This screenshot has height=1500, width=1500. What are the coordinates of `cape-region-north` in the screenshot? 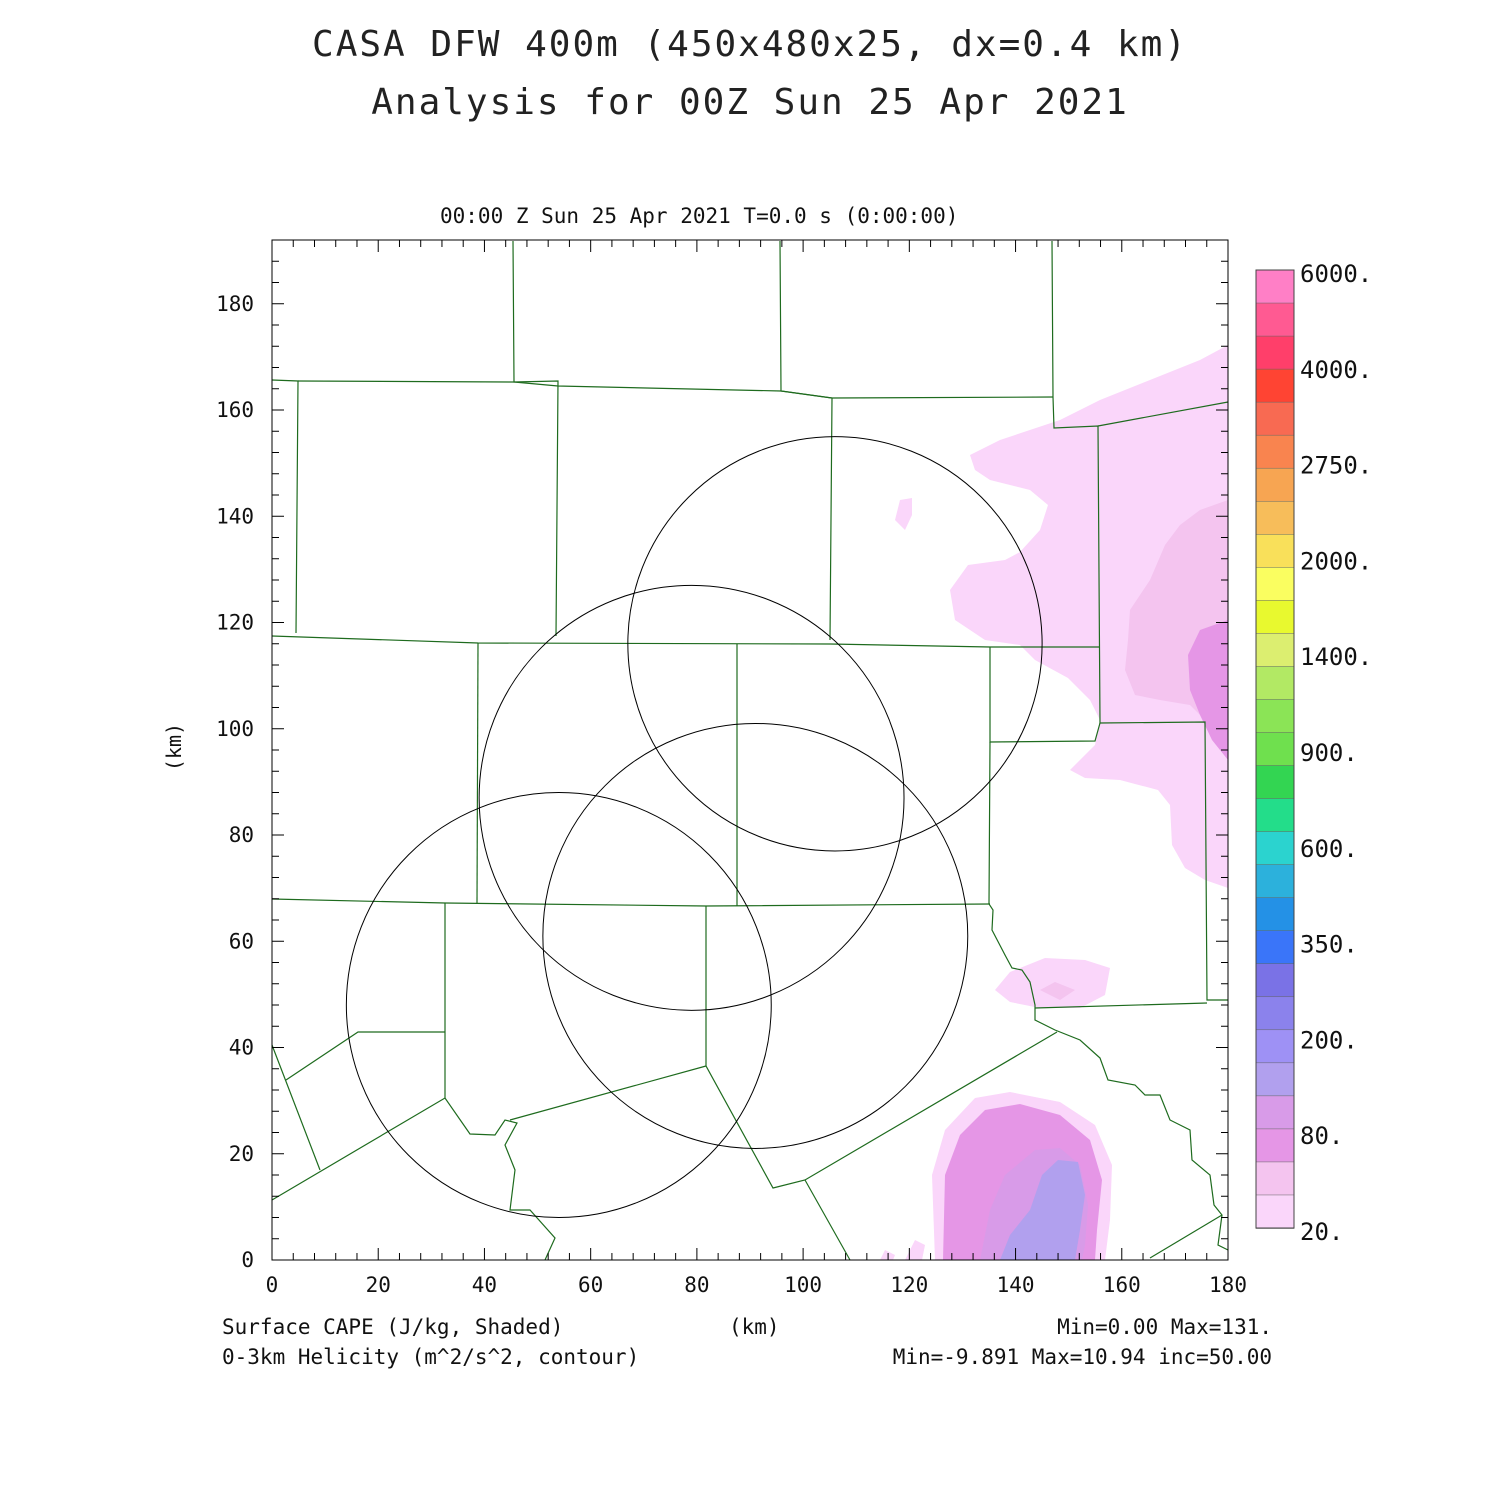 It's located at (1089, 616).